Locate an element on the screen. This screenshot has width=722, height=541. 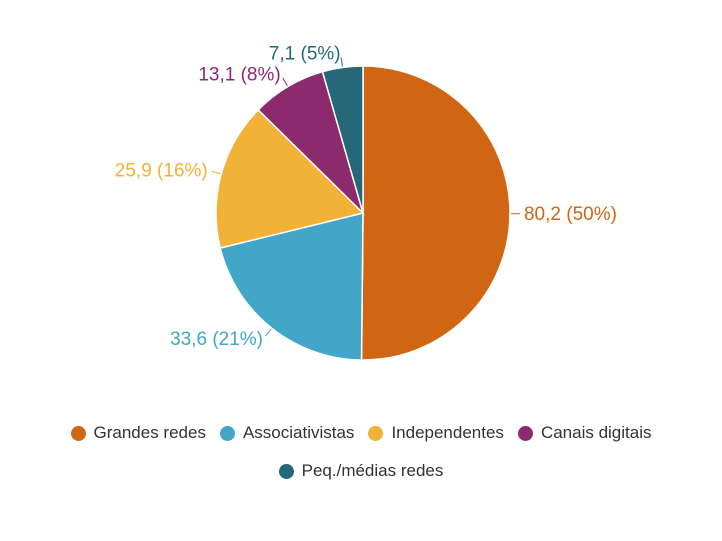
slice-label: 80,2 (50%) is located at coordinates (570, 214).